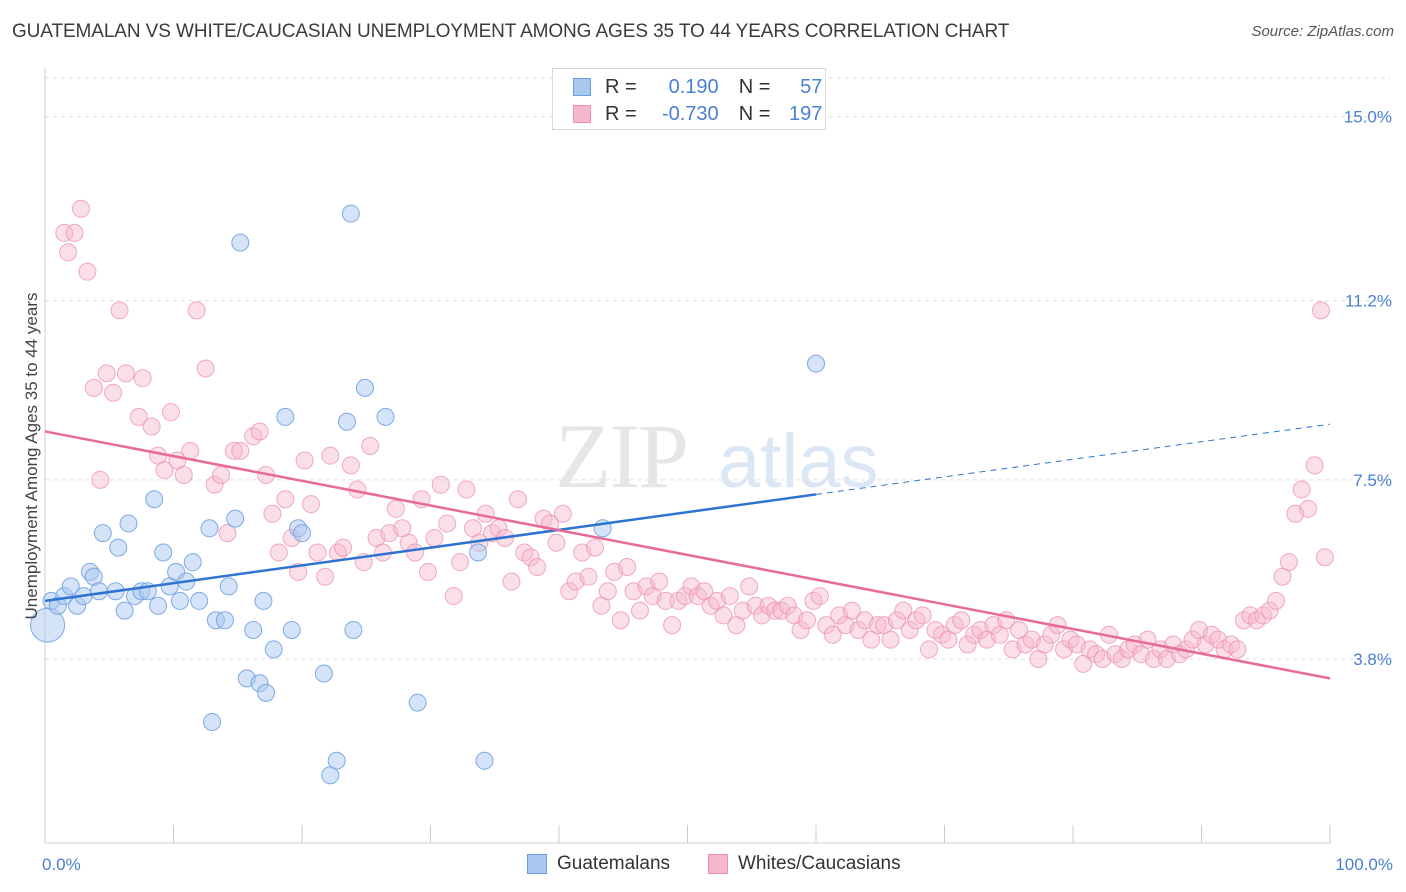  I want to click on legend-item-whites: Whites/Caucasians, so click(804, 864).